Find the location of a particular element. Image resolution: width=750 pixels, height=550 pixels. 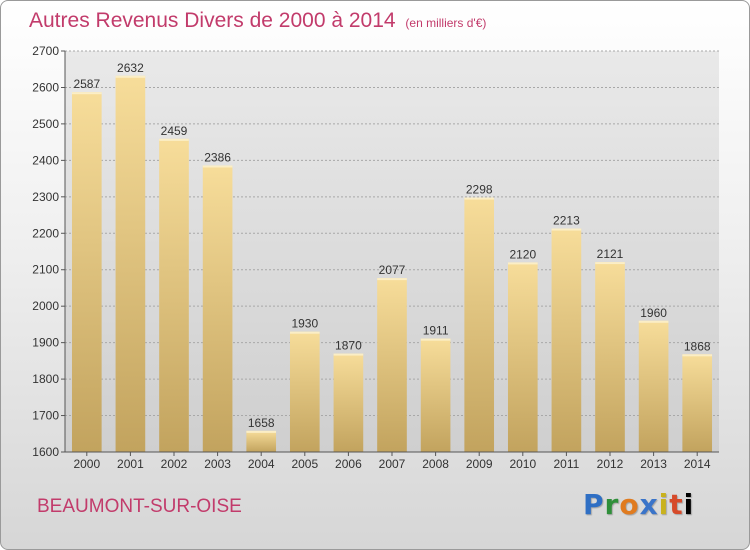

bar-2007 is located at coordinates (392, 365).